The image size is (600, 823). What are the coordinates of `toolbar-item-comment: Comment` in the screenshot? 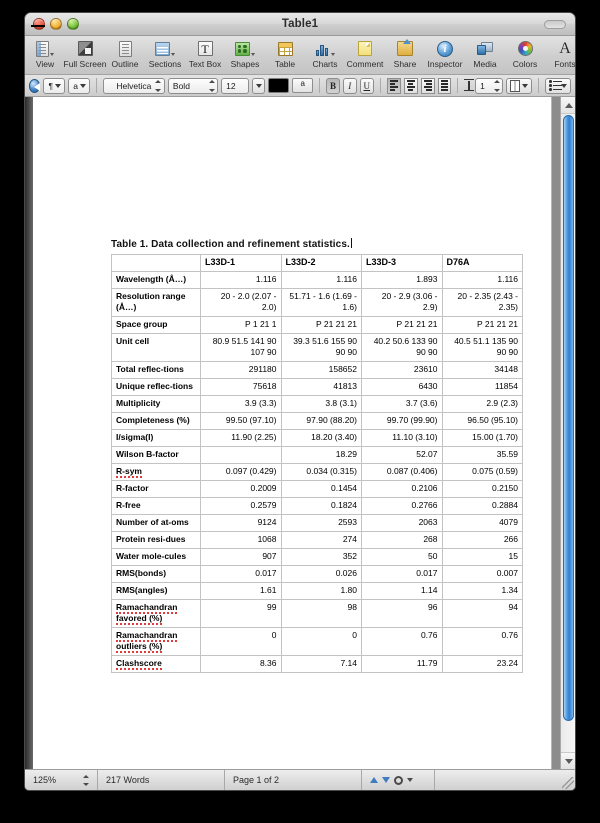 It's located at (365, 53).